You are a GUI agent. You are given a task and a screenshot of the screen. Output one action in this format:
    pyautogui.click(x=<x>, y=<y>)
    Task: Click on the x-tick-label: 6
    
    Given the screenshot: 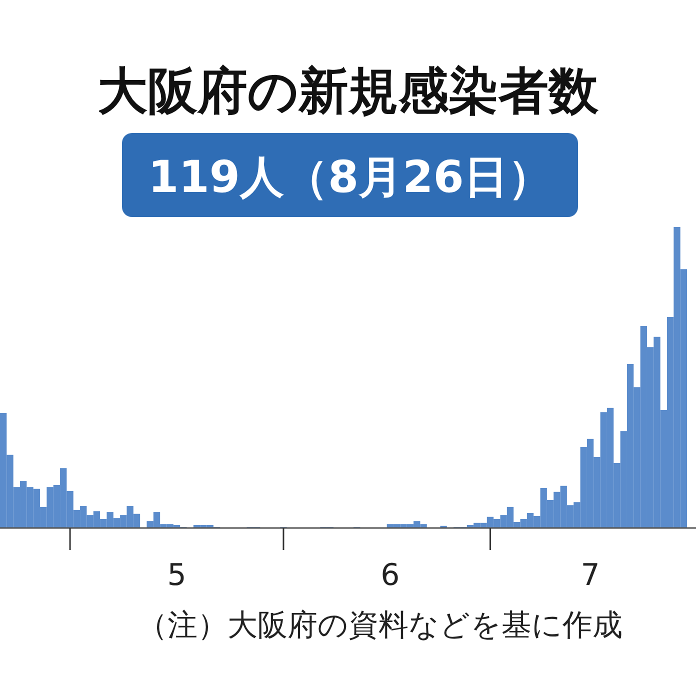 What is the action you would take?
    pyautogui.click(x=390, y=575)
    